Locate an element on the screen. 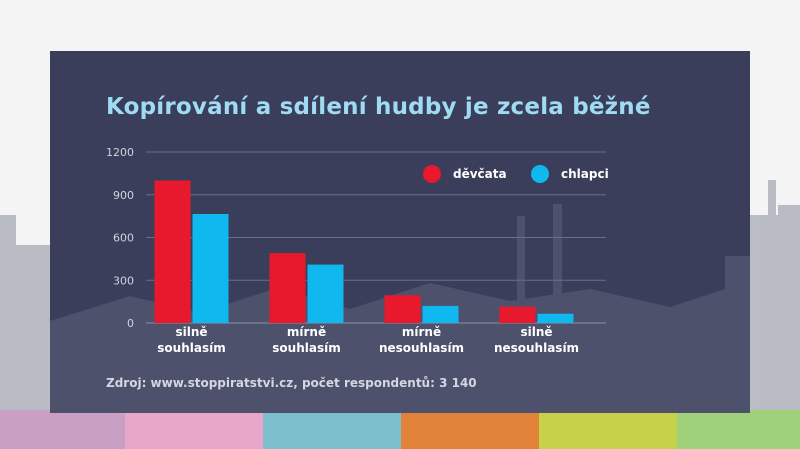 Image resolution: width=800 pixels, height=449 pixels. y-tick-label: 0 is located at coordinates (130, 323).